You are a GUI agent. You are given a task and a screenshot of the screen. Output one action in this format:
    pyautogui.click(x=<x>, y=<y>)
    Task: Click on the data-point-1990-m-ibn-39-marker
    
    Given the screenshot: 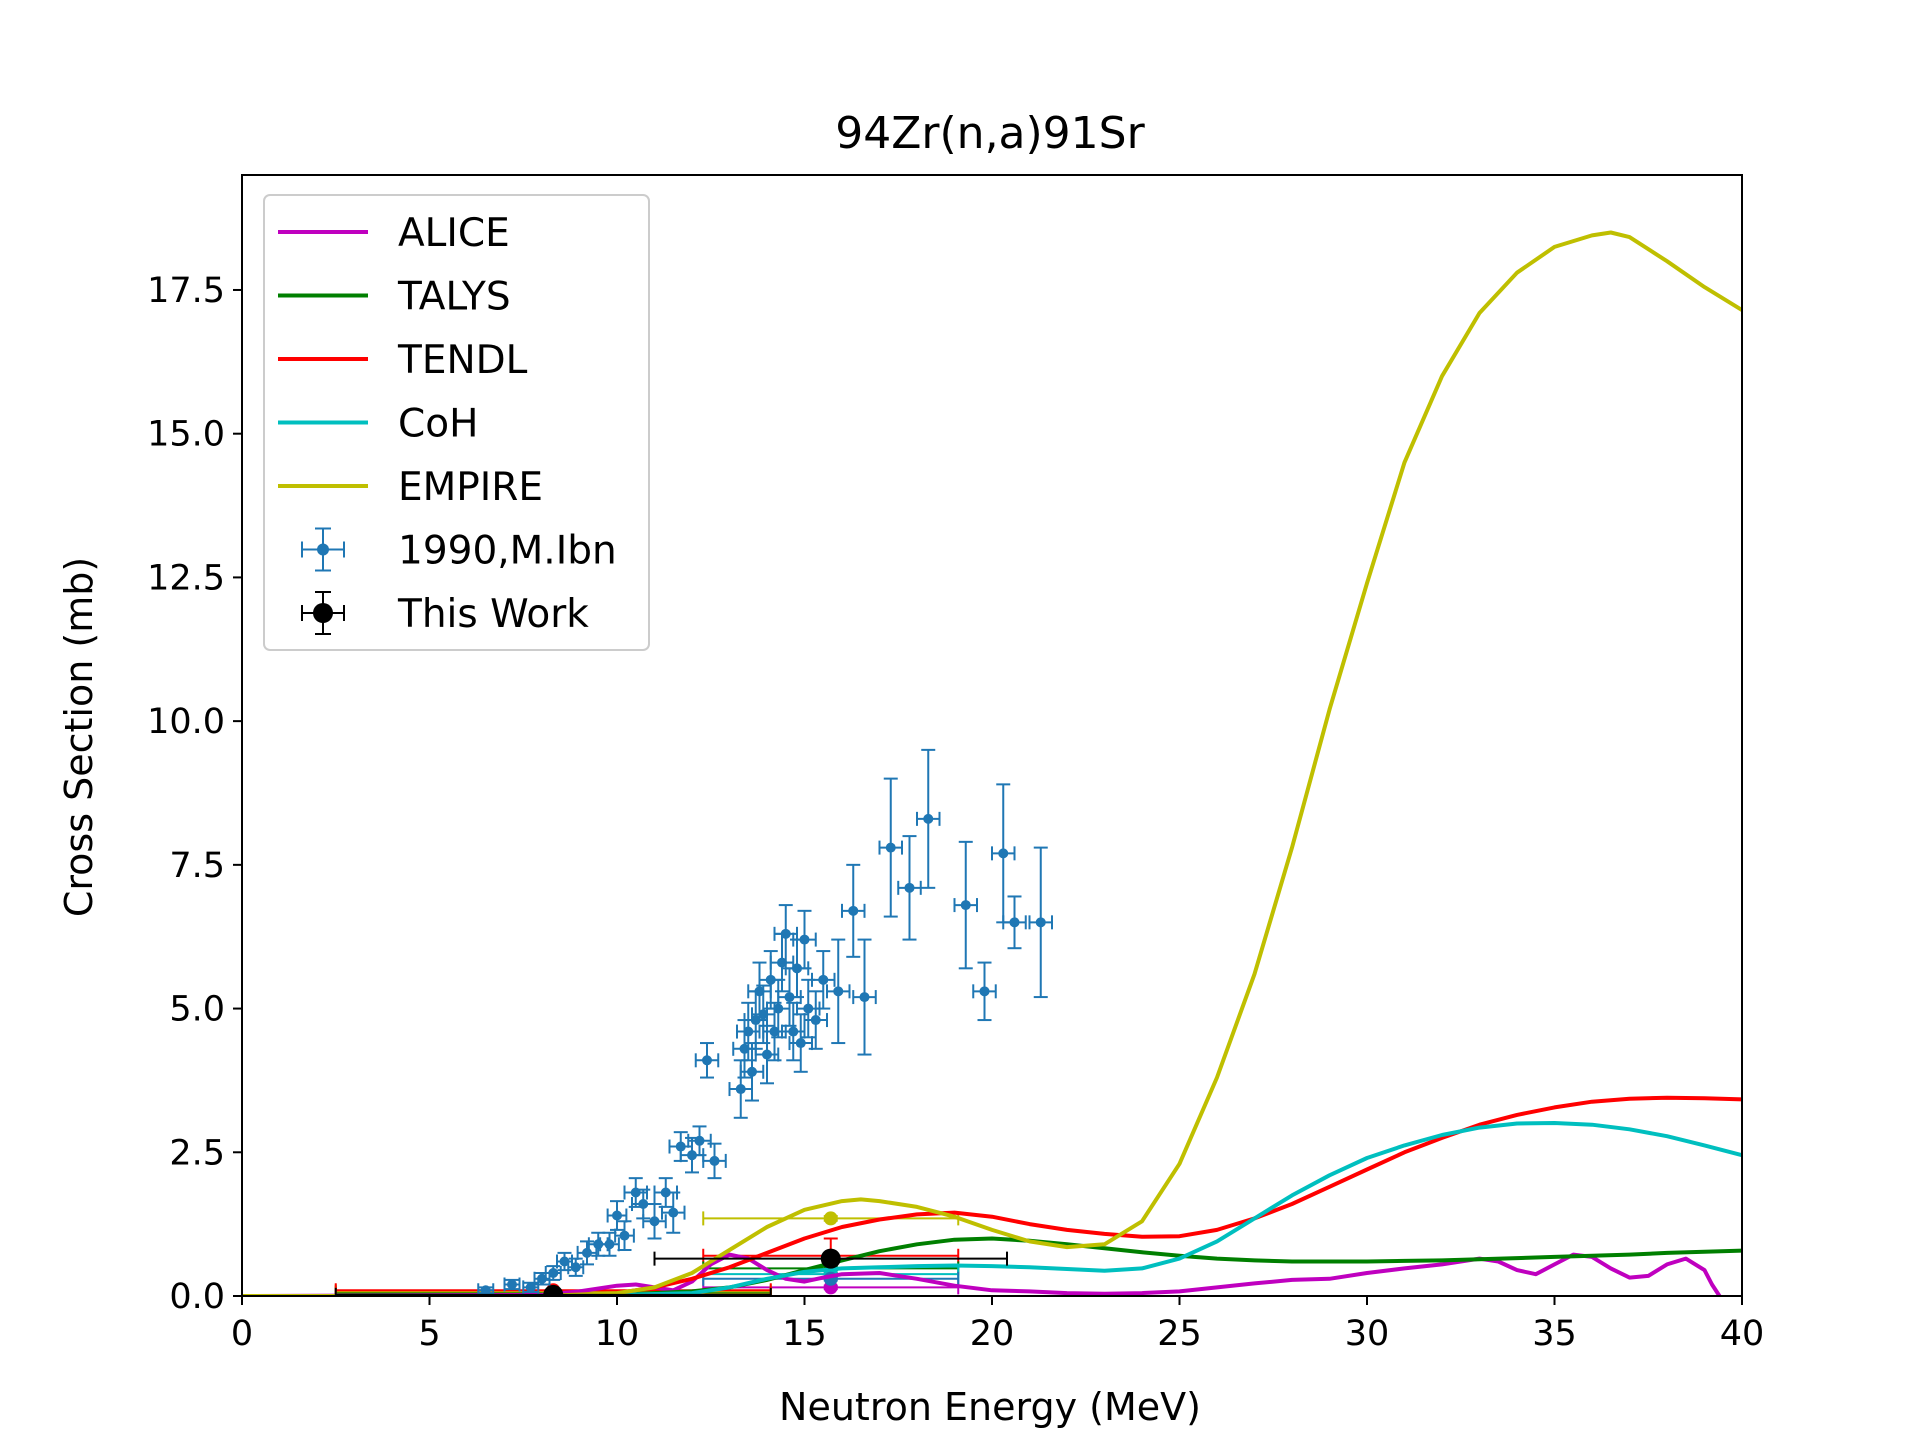 What is the action you would take?
    pyautogui.click(x=804, y=939)
    